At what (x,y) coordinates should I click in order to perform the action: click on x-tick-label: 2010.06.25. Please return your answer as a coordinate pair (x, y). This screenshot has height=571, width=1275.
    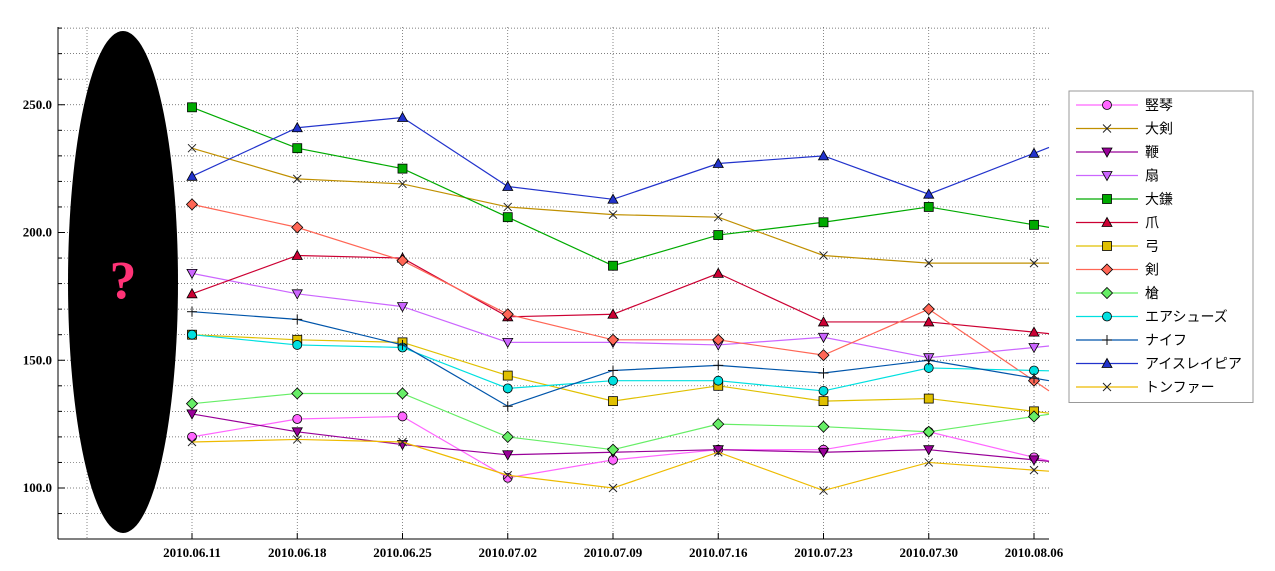
    Looking at the image, I should click on (402, 552).